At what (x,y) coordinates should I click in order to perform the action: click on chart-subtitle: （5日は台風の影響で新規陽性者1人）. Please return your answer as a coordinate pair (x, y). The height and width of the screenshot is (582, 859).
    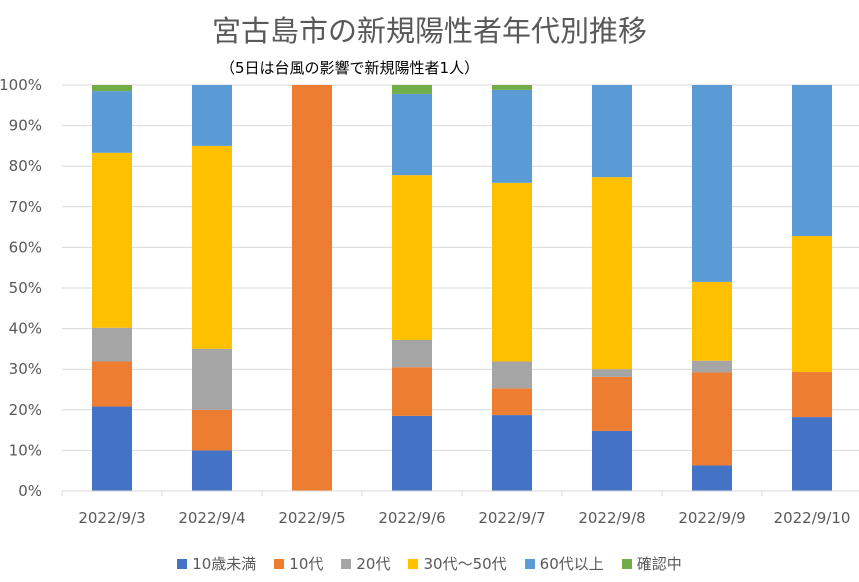
    Looking at the image, I should click on (350, 68).